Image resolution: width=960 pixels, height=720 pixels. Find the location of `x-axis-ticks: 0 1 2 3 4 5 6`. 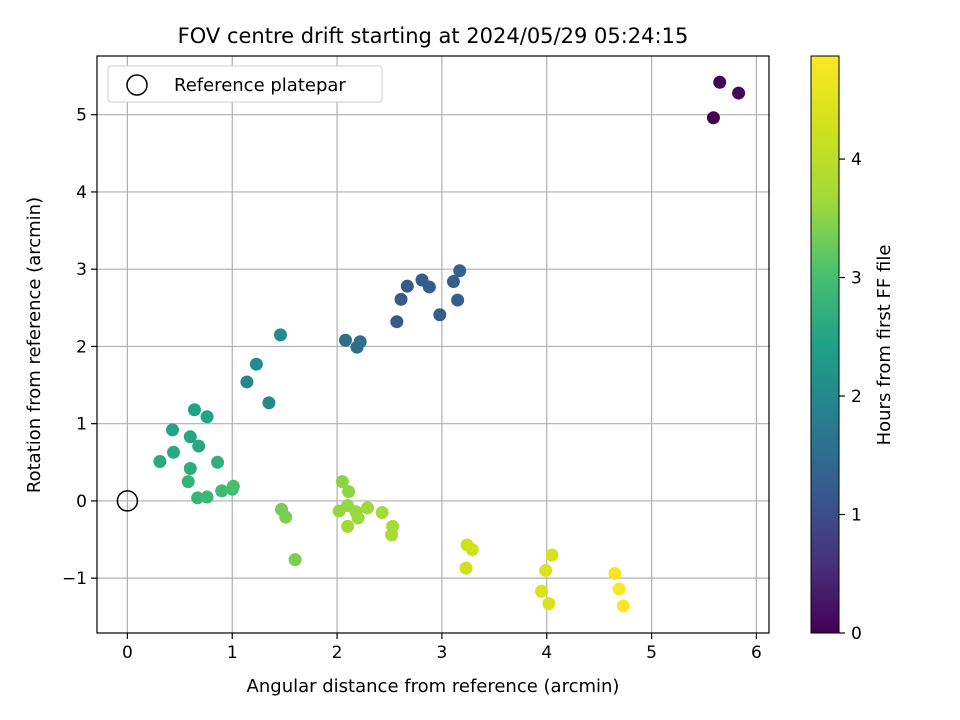

x-axis-ticks: 0 1 2 3 4 5 6 is located at coordinates (442, 648).